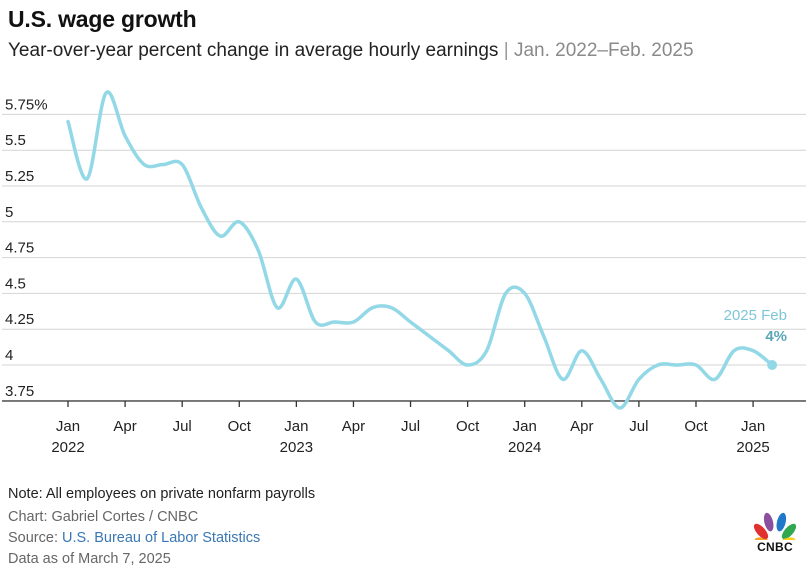  What do you see at coordinates (19, 248) in the screenshot?
I see `y-tick-label: 4.75` at bounding box center [19, 248].